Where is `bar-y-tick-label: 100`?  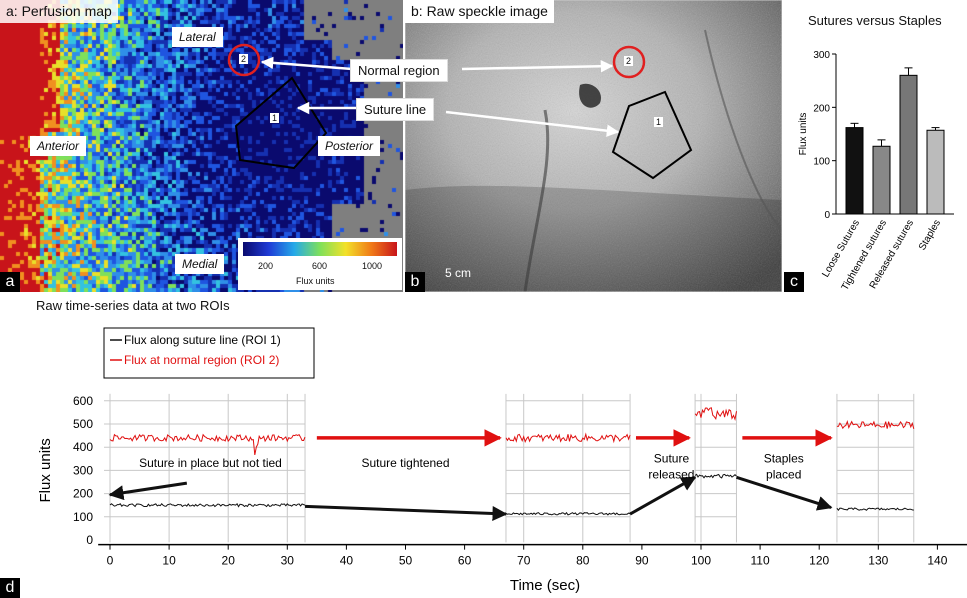 bar-y-tick-label: 100 is located at coordinates (821, 162).